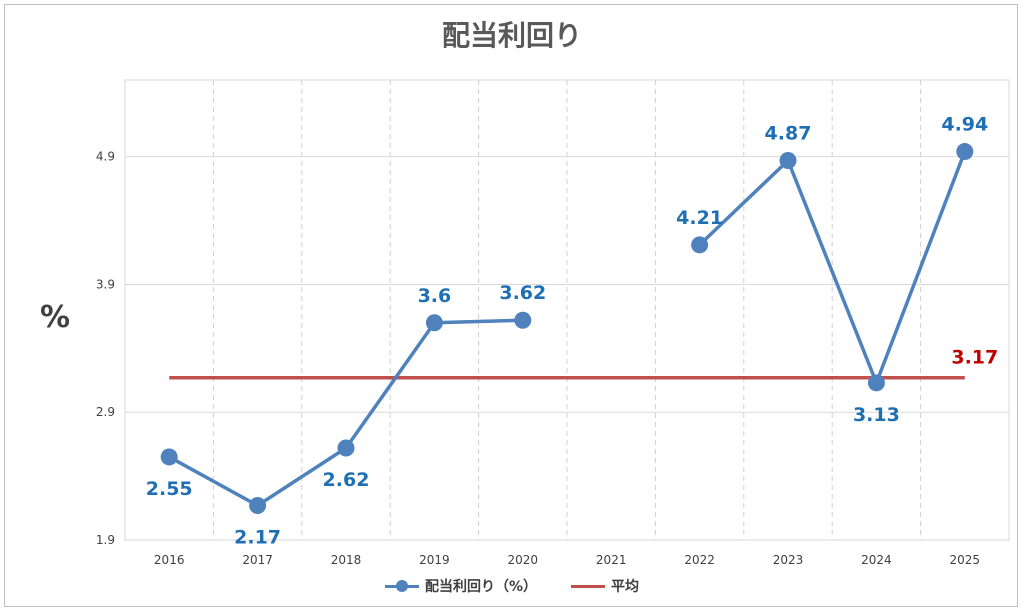  Describe the element at coordinates (346, 560) in the screenshot. I see `x-tick-label: 2018` at that location.